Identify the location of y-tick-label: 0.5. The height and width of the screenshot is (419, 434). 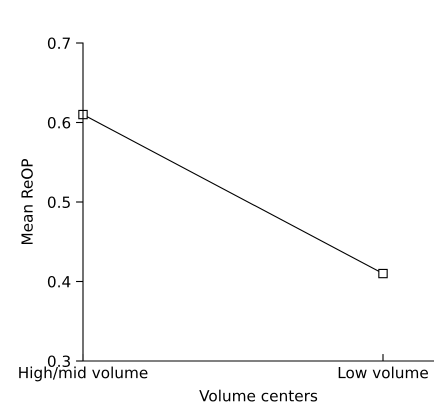
(59, 202).